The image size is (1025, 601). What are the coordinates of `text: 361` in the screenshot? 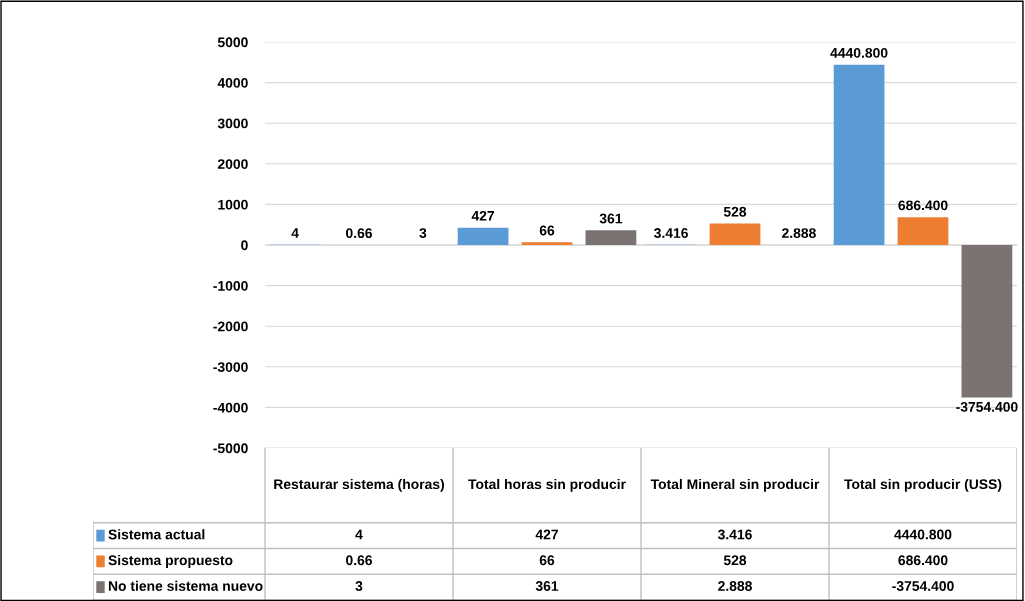 It's located at (611, 218).